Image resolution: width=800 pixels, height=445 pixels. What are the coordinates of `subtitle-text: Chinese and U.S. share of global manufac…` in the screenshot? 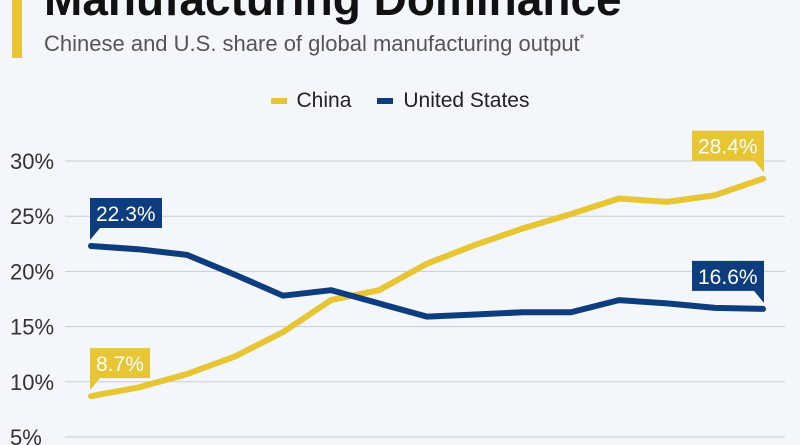 It's located at (312, 43).